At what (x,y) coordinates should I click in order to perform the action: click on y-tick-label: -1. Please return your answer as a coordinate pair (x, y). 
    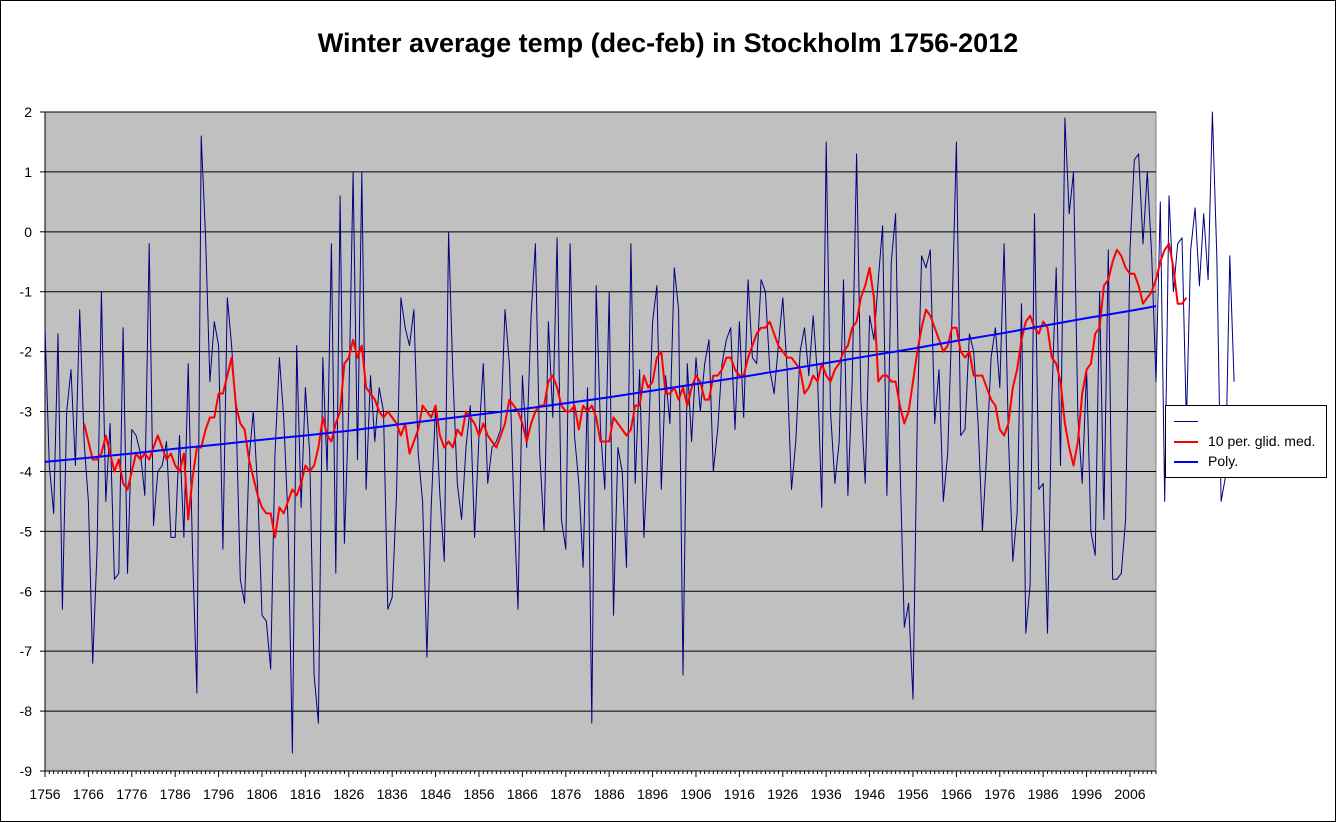
    Looking at the image, I should click on (26, 292).